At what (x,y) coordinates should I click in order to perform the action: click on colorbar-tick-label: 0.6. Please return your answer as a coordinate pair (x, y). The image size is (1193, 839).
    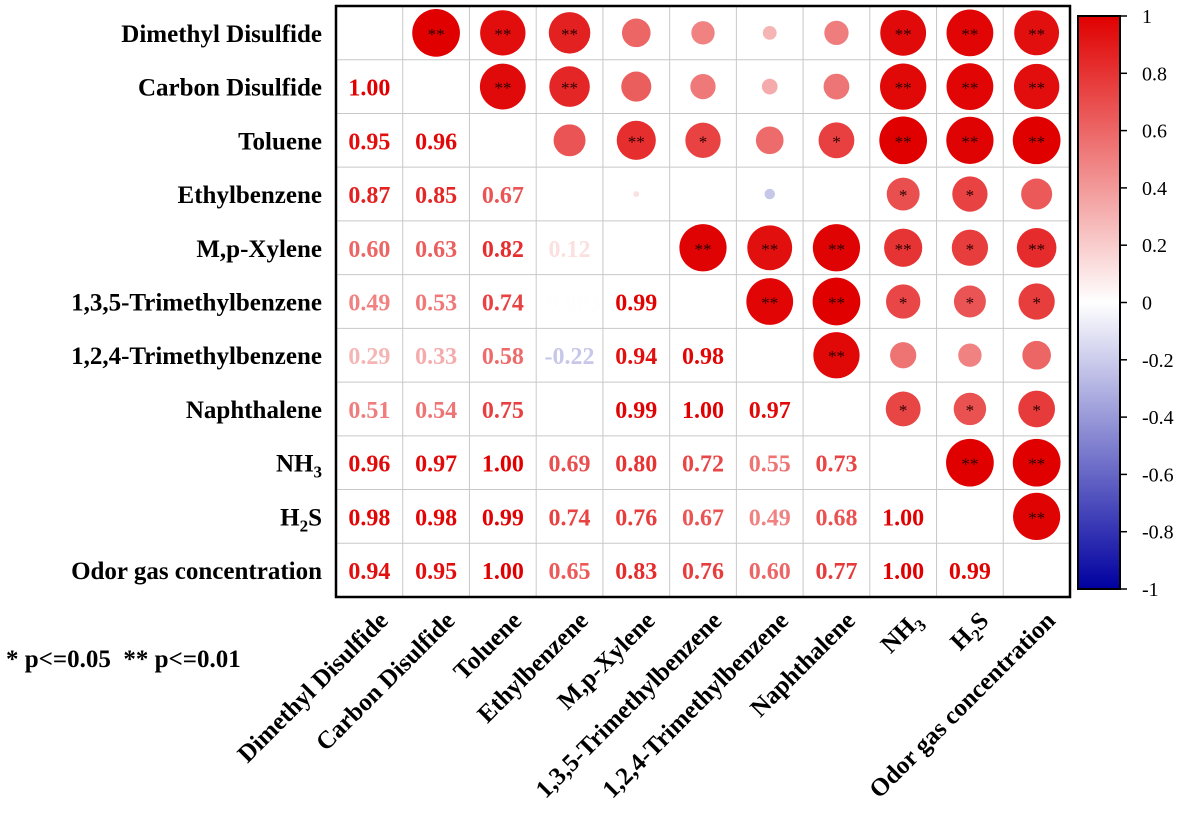
    Looking at the image, I should click on (1154, 132).